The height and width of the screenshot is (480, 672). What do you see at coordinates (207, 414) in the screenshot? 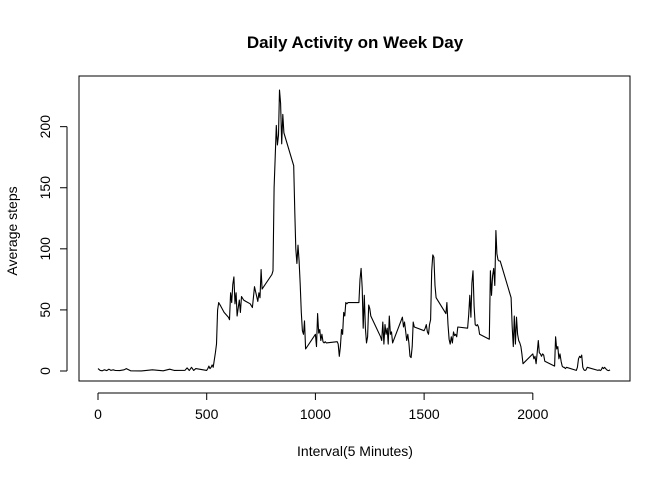
I see `x-tick-label: 500` at bounding box center [207, 414].